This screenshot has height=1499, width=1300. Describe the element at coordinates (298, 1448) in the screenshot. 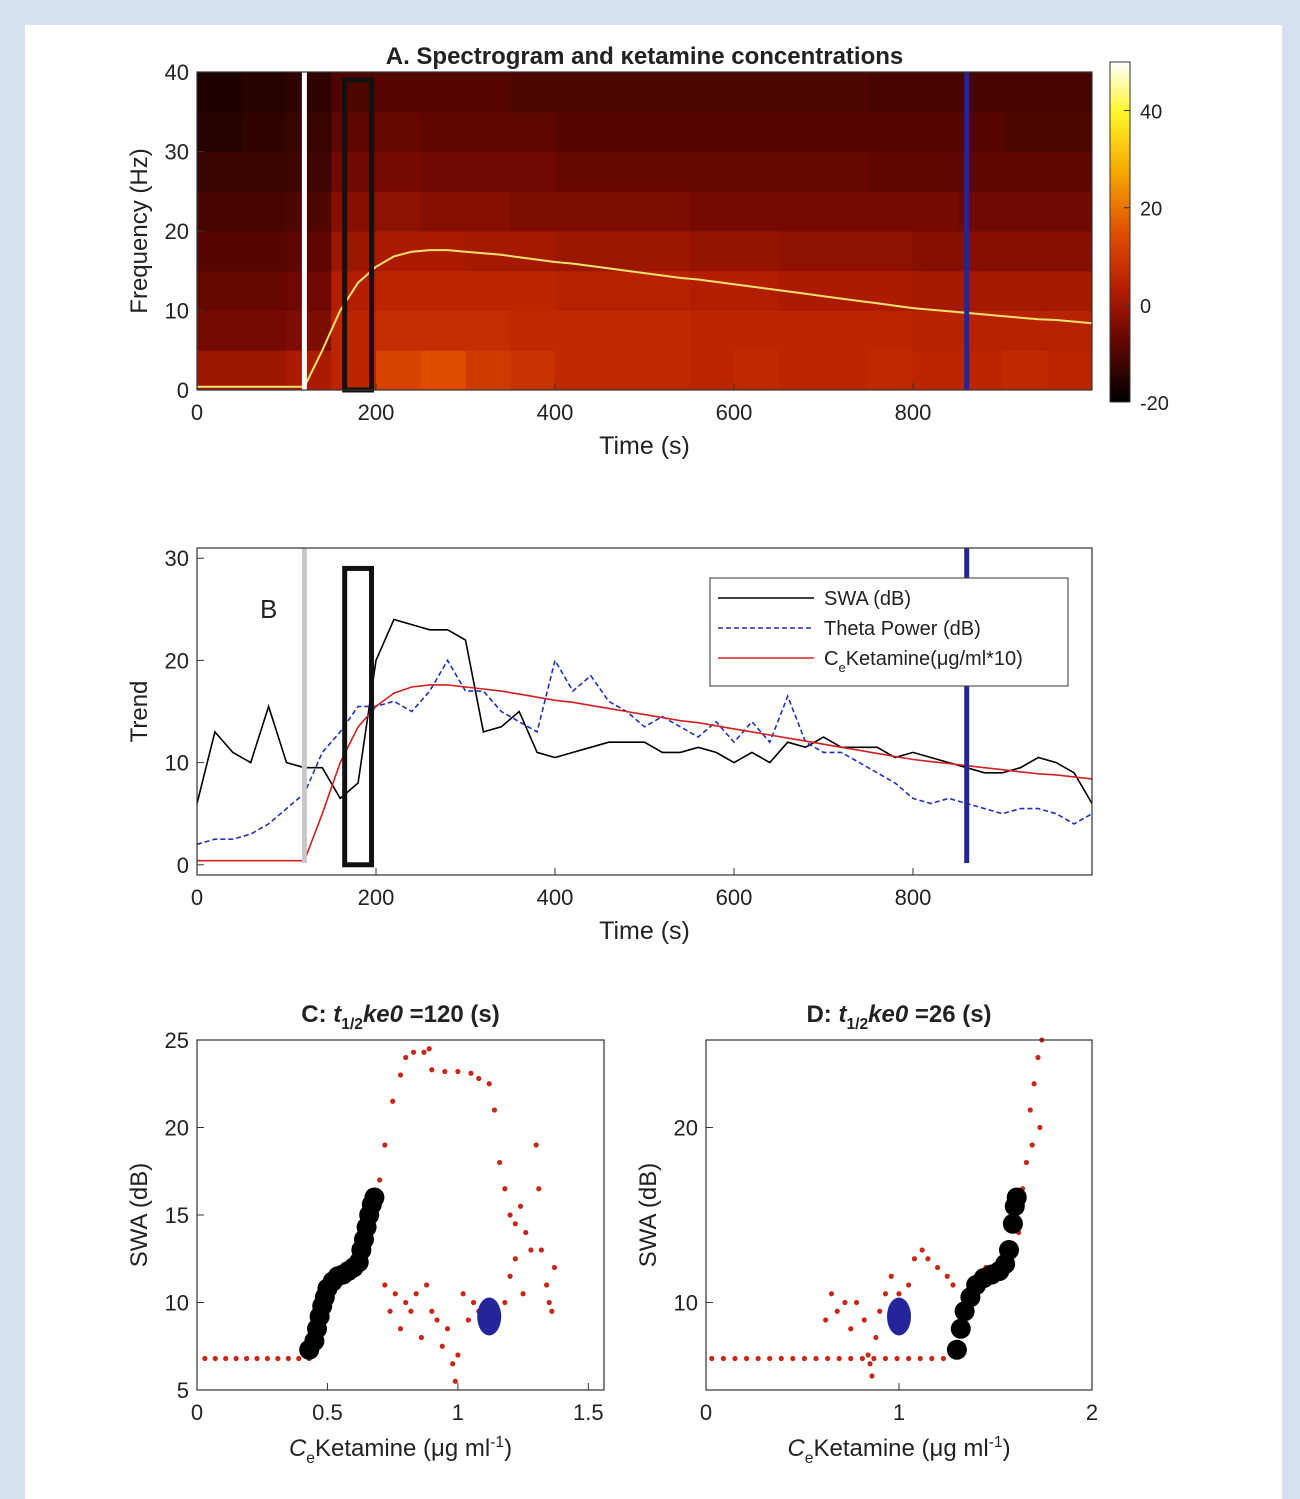

I see `x-axis-label-part: C` at that location.